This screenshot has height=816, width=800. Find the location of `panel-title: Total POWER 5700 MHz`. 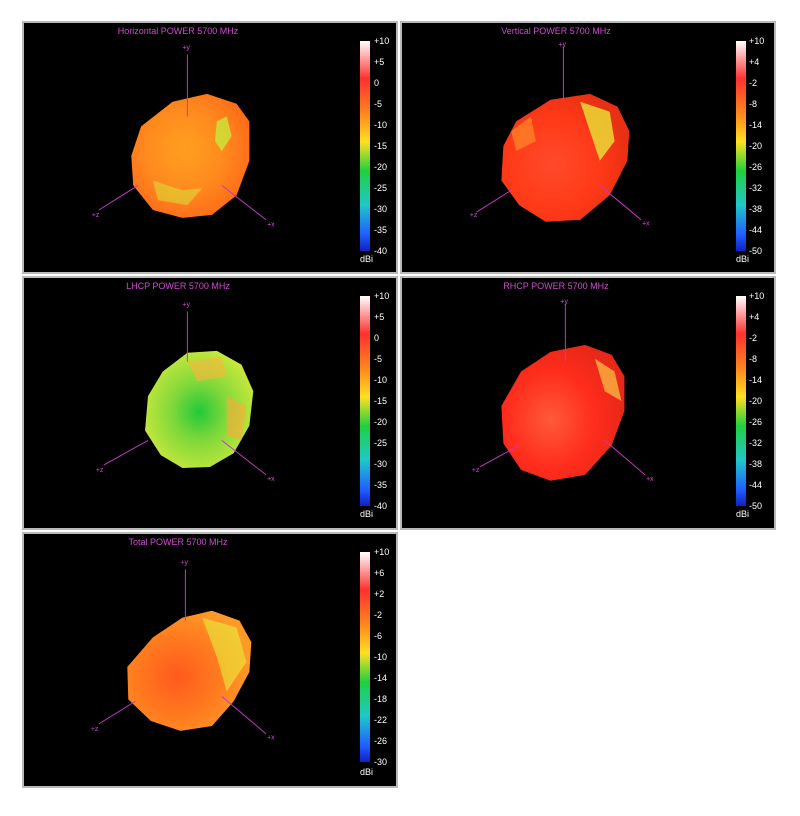

panel-title: Total POWER 5700 MHz is located at coordinates (178, 542).